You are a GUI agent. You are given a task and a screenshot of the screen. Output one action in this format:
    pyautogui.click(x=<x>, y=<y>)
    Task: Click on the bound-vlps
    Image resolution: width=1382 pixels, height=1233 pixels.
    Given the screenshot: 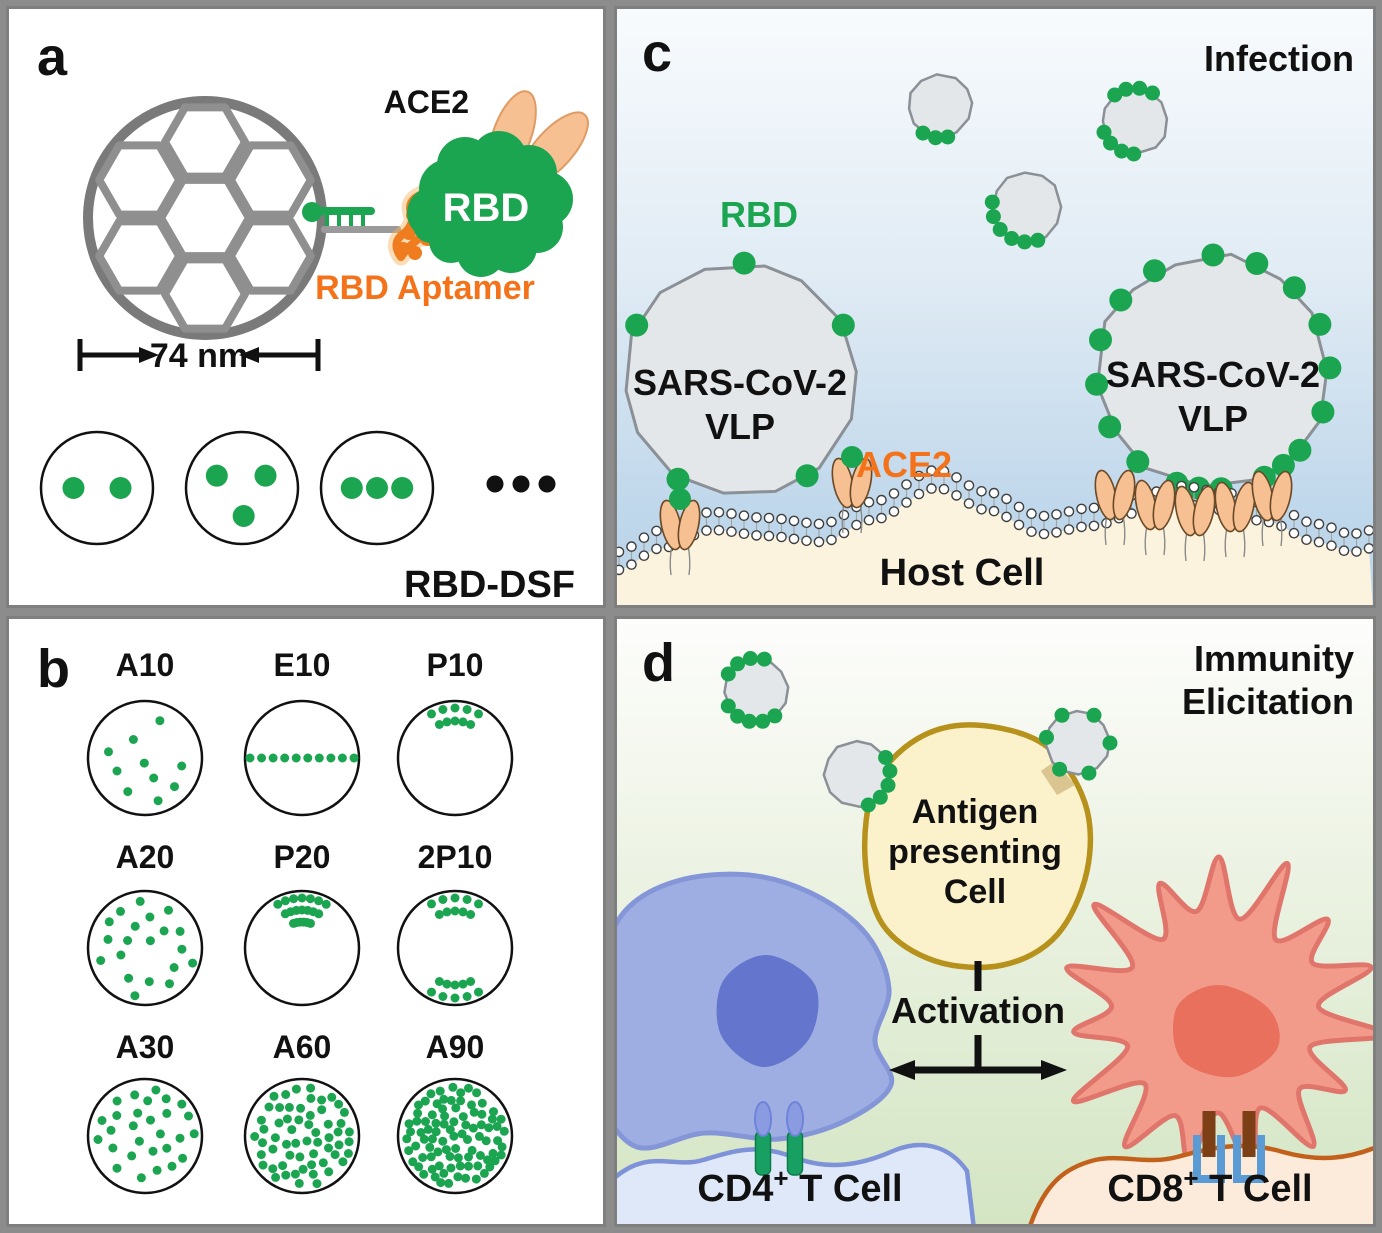 What is the action you would take?
    pyautogui.click(x=983, y=372)
    